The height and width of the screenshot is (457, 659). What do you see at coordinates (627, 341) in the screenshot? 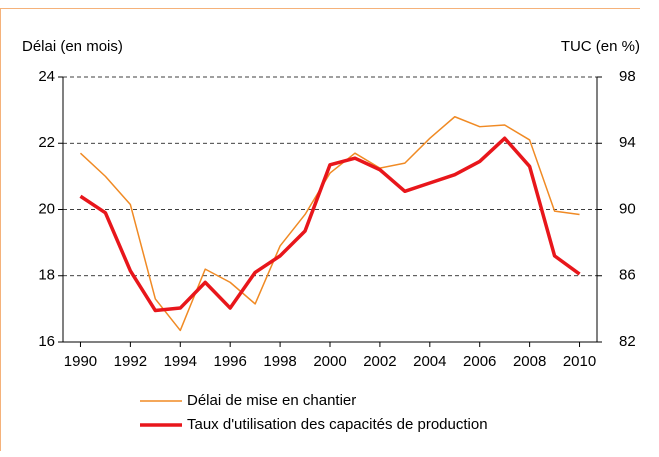
I see `y2-tick-label: 82` at bounding box center [627, 341].